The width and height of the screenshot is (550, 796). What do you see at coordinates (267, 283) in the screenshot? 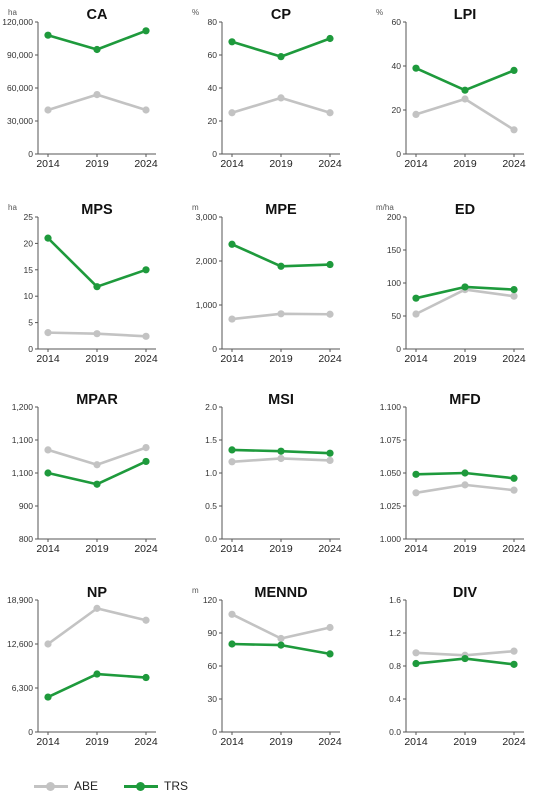
I see `chart-svg: 0 1,000 2,000 3,000 2014 2019 2024 m MPE` at bounding box center [267, 283].